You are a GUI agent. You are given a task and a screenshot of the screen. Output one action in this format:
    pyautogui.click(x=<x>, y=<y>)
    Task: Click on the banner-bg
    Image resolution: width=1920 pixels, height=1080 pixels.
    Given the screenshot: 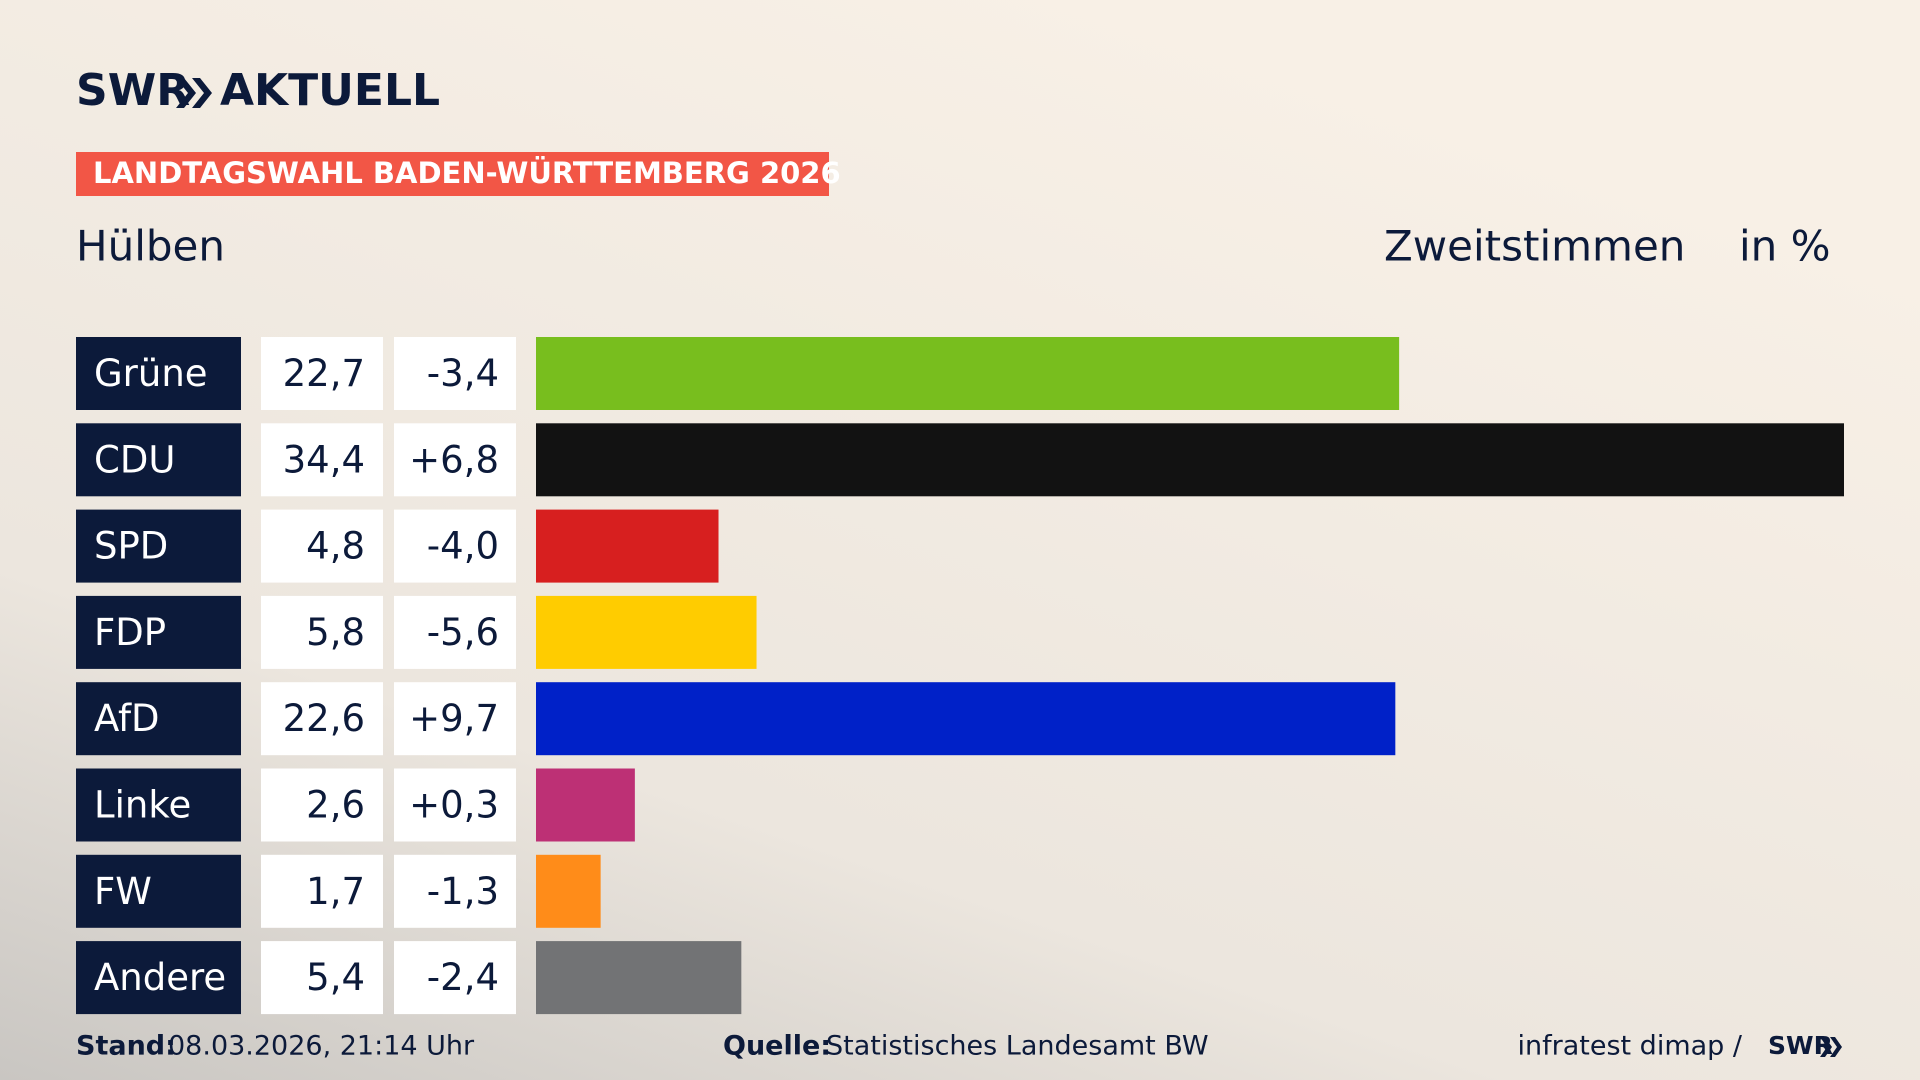 What is the action you would take?
    pyautogui.click(x=452, y=174)
    